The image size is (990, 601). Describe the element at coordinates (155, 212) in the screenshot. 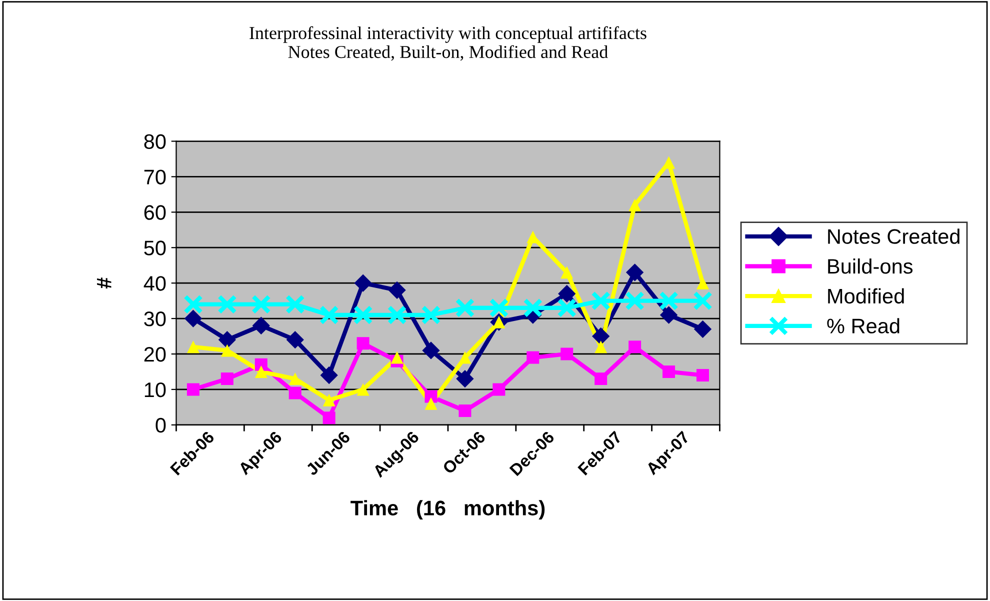

I see `y-tick-label: 60` at that location.